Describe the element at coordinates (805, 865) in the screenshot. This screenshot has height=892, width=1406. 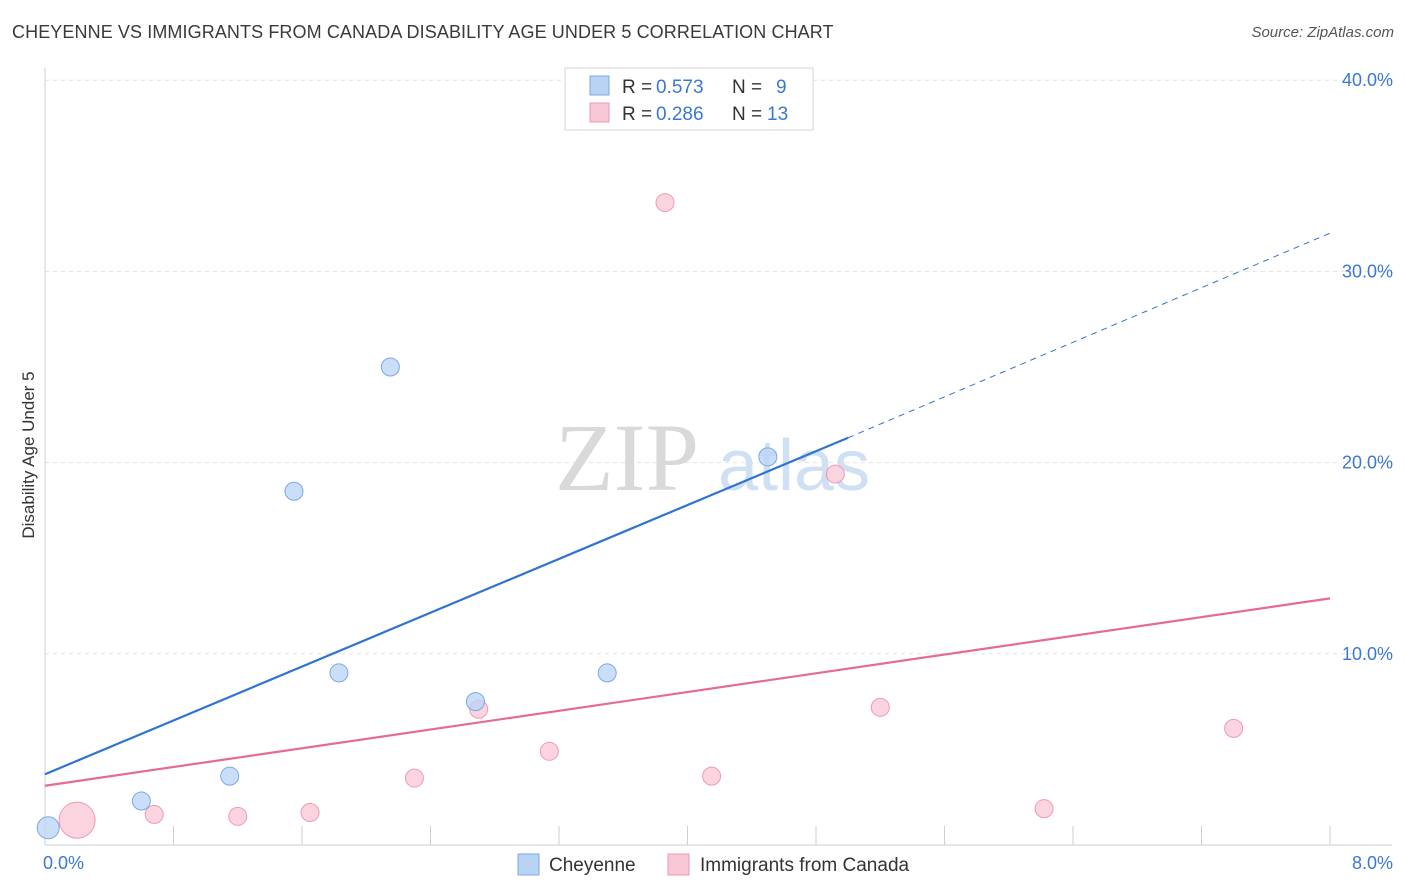
I see `bottom-legend-label-canada: Immigrants from Canada` at that location.